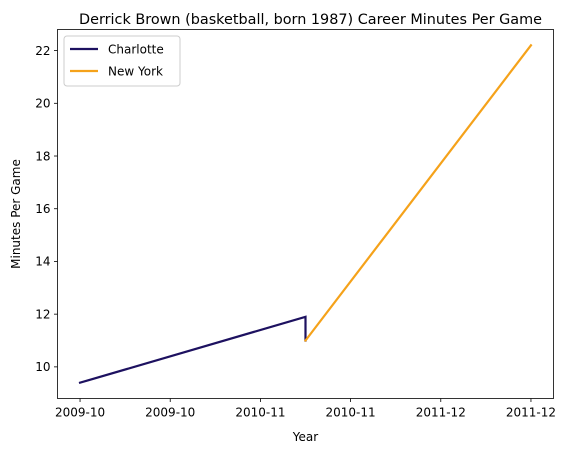  Describe the element at coordinates (16, 214) in the screenshot. I see `y-axis-title: Minutes Per Game` at that location.